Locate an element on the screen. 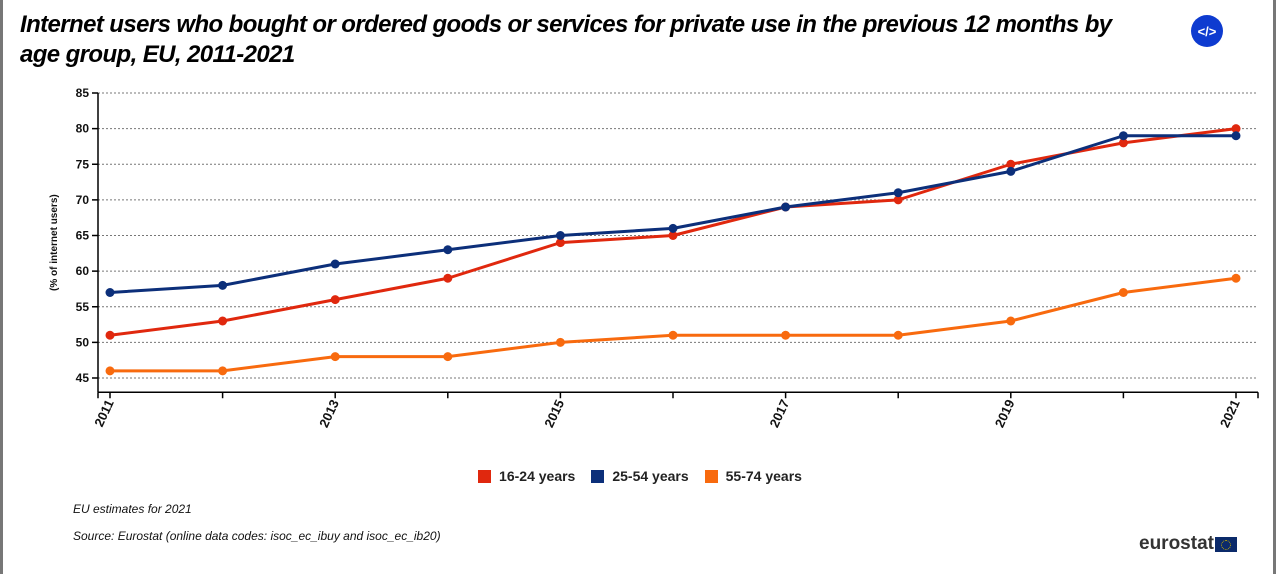 This screenshot has height=574, width=1280. legend-label: 16-24 years is located at coordinates (537, 476).